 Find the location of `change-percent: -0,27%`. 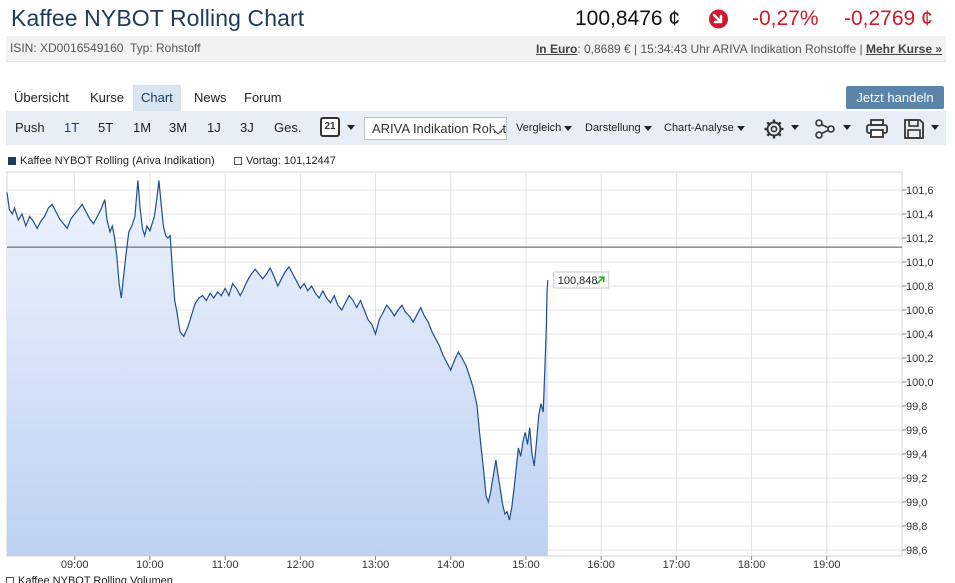

change-percent: -0,27% is located at coordinates (785, 18).